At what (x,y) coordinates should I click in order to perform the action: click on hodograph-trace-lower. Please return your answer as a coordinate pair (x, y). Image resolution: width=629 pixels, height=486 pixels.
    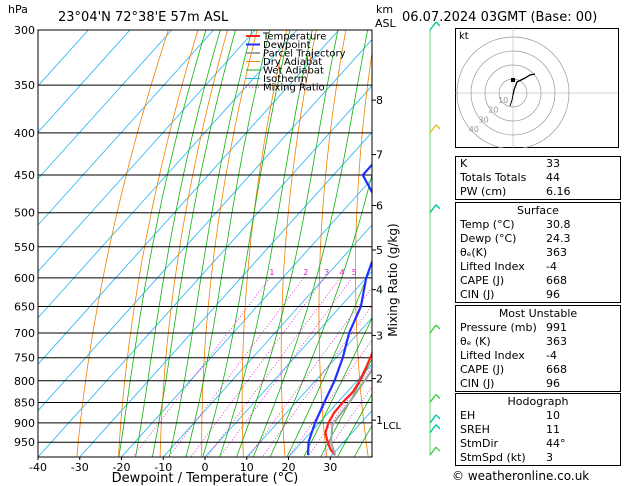
    Looking at the image, I should click on (511, 100).